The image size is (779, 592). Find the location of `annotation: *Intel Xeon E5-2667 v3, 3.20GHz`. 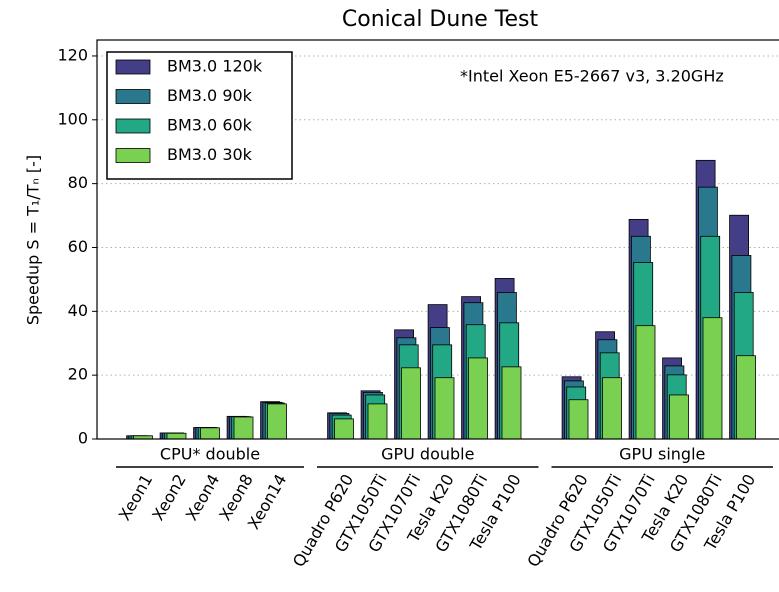

annotation: *Intel Xeon E5-2667 v3, 3.20GHz is located at coordinates (592, 76).